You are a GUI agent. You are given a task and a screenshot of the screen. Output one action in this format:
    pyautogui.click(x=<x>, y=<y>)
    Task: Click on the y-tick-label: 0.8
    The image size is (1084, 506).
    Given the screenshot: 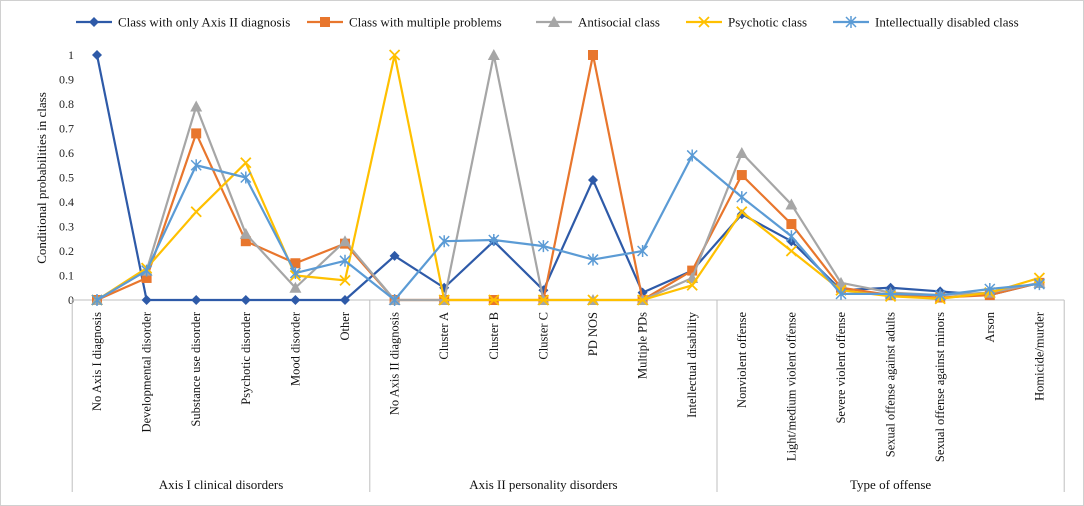 What is the action you would take?
    pyautogui.click(x=66, y=104)
    